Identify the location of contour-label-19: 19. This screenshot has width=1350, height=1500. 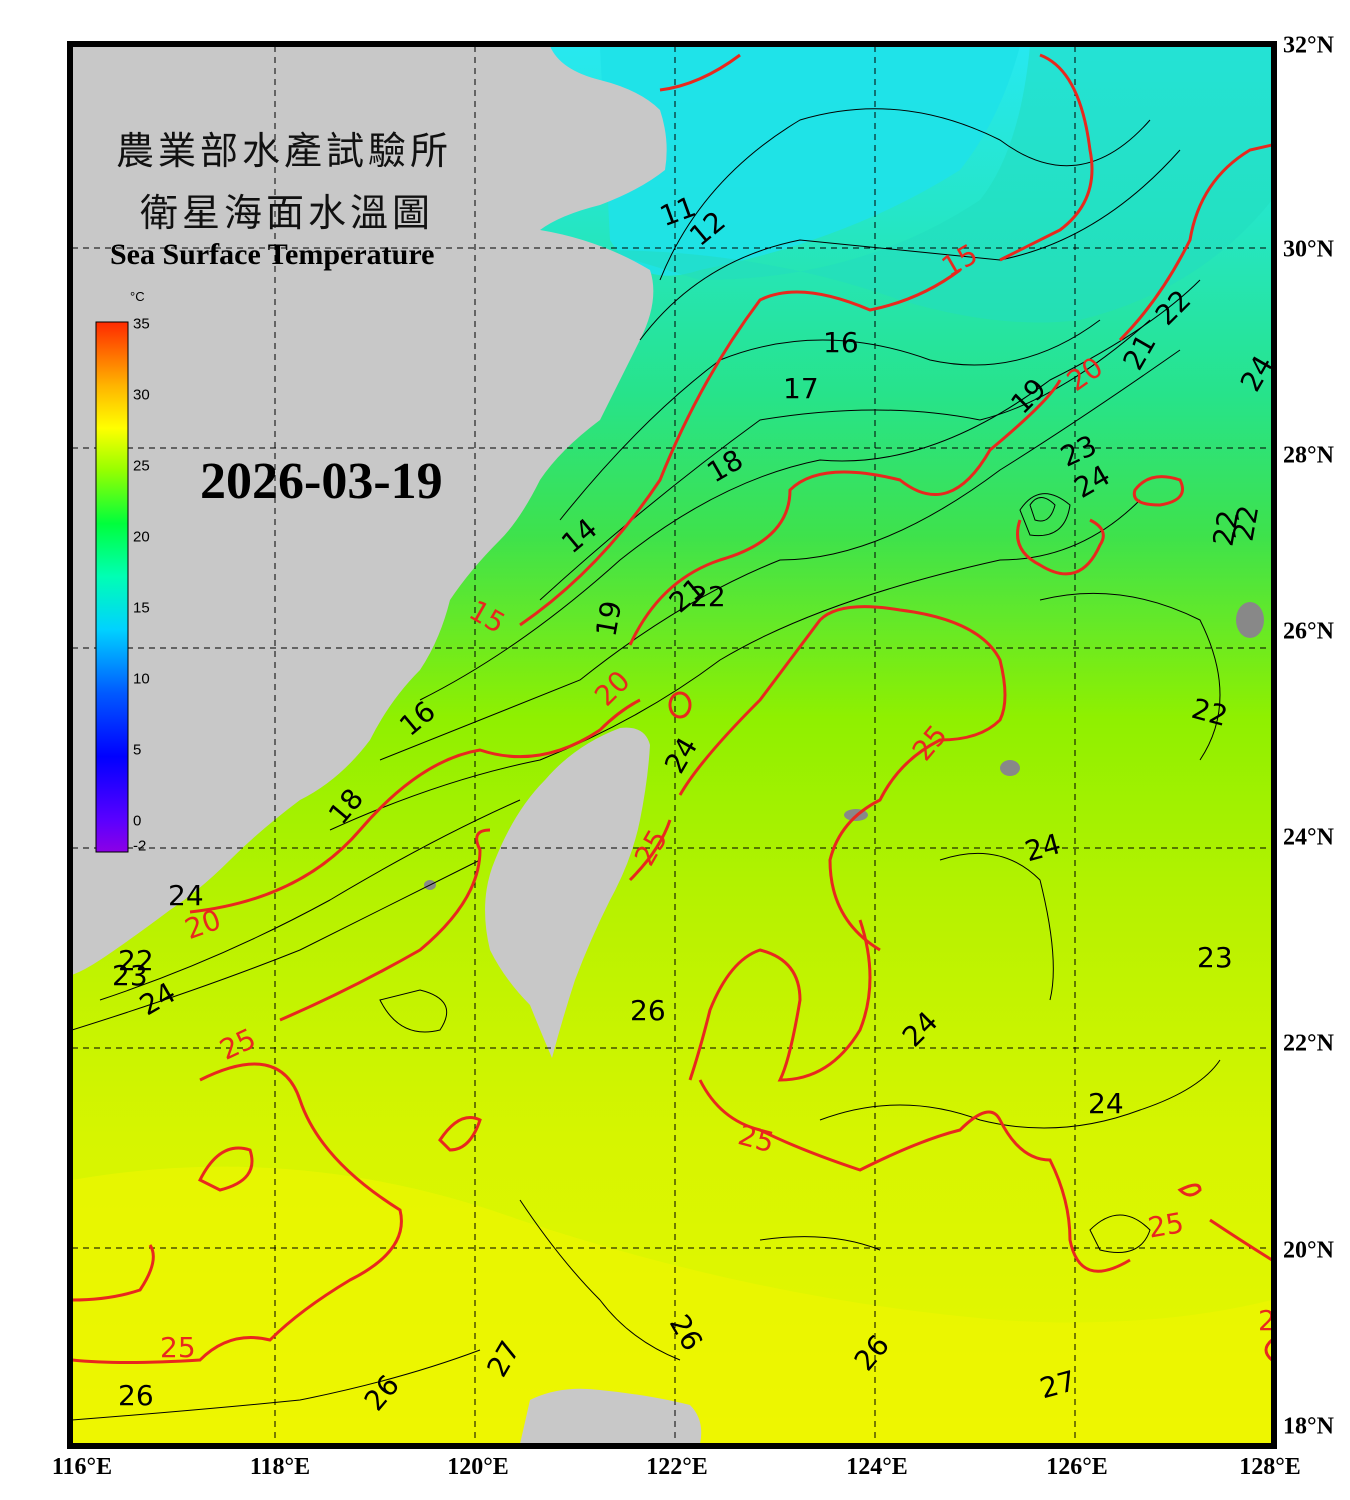
(609, 618).